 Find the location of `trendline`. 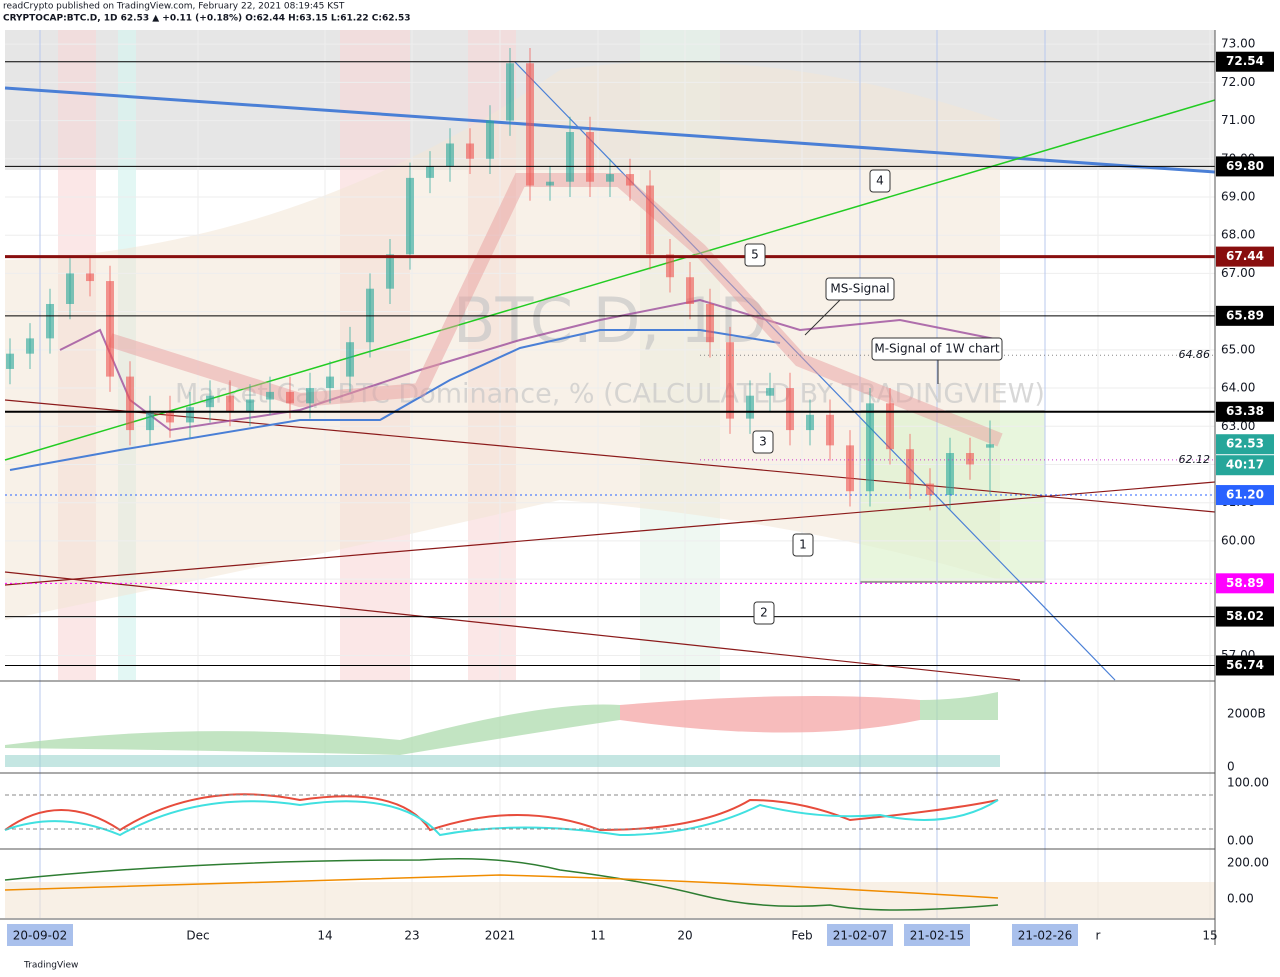

trendline is located at coordinates (610, 130).